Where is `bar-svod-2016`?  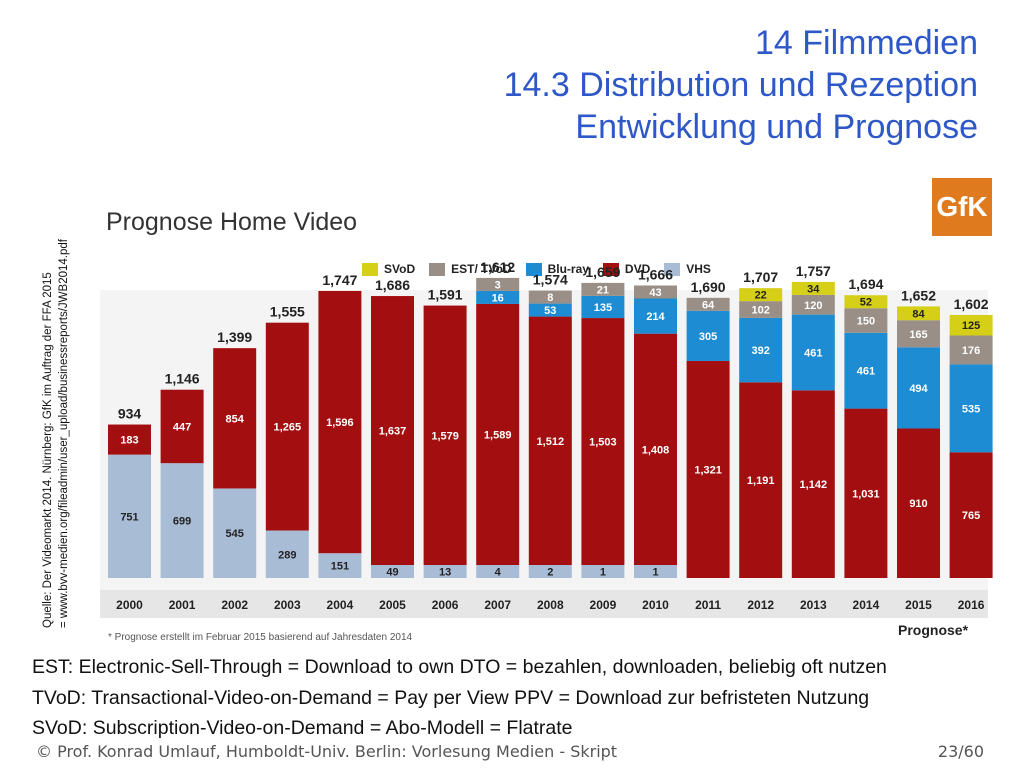 bar-svod-2016 is located at coordinates (971, 325).